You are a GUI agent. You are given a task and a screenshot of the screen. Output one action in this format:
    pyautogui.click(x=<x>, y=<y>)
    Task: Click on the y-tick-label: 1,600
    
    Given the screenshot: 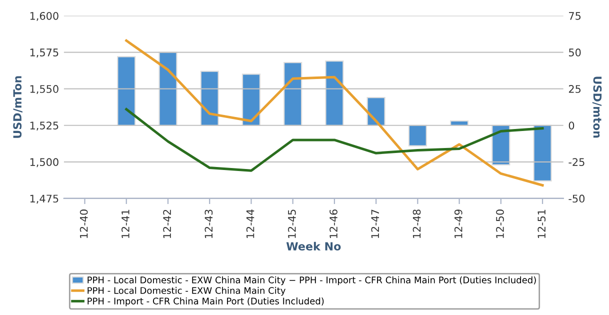 What is the action you would take?
    pyautogui.click(x=44, y=16)
    